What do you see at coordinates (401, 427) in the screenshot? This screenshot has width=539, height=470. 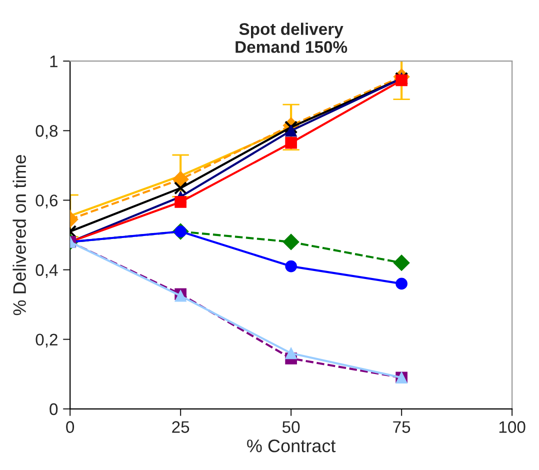 I see `x-tick-label: 75` at bounding box center [401, 427].